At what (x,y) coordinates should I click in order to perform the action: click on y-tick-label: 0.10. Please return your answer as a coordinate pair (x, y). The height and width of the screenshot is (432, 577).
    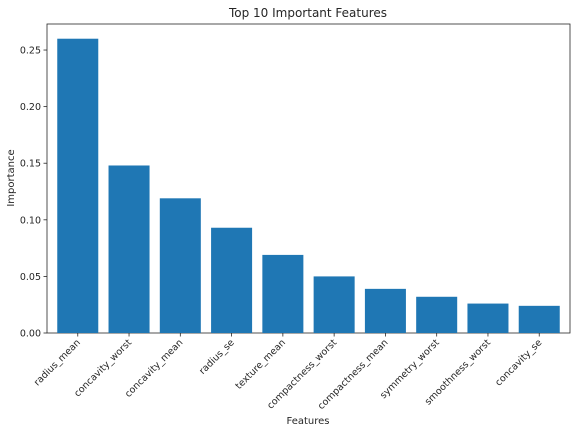
    Looking at the image, I should click on (30, 220).